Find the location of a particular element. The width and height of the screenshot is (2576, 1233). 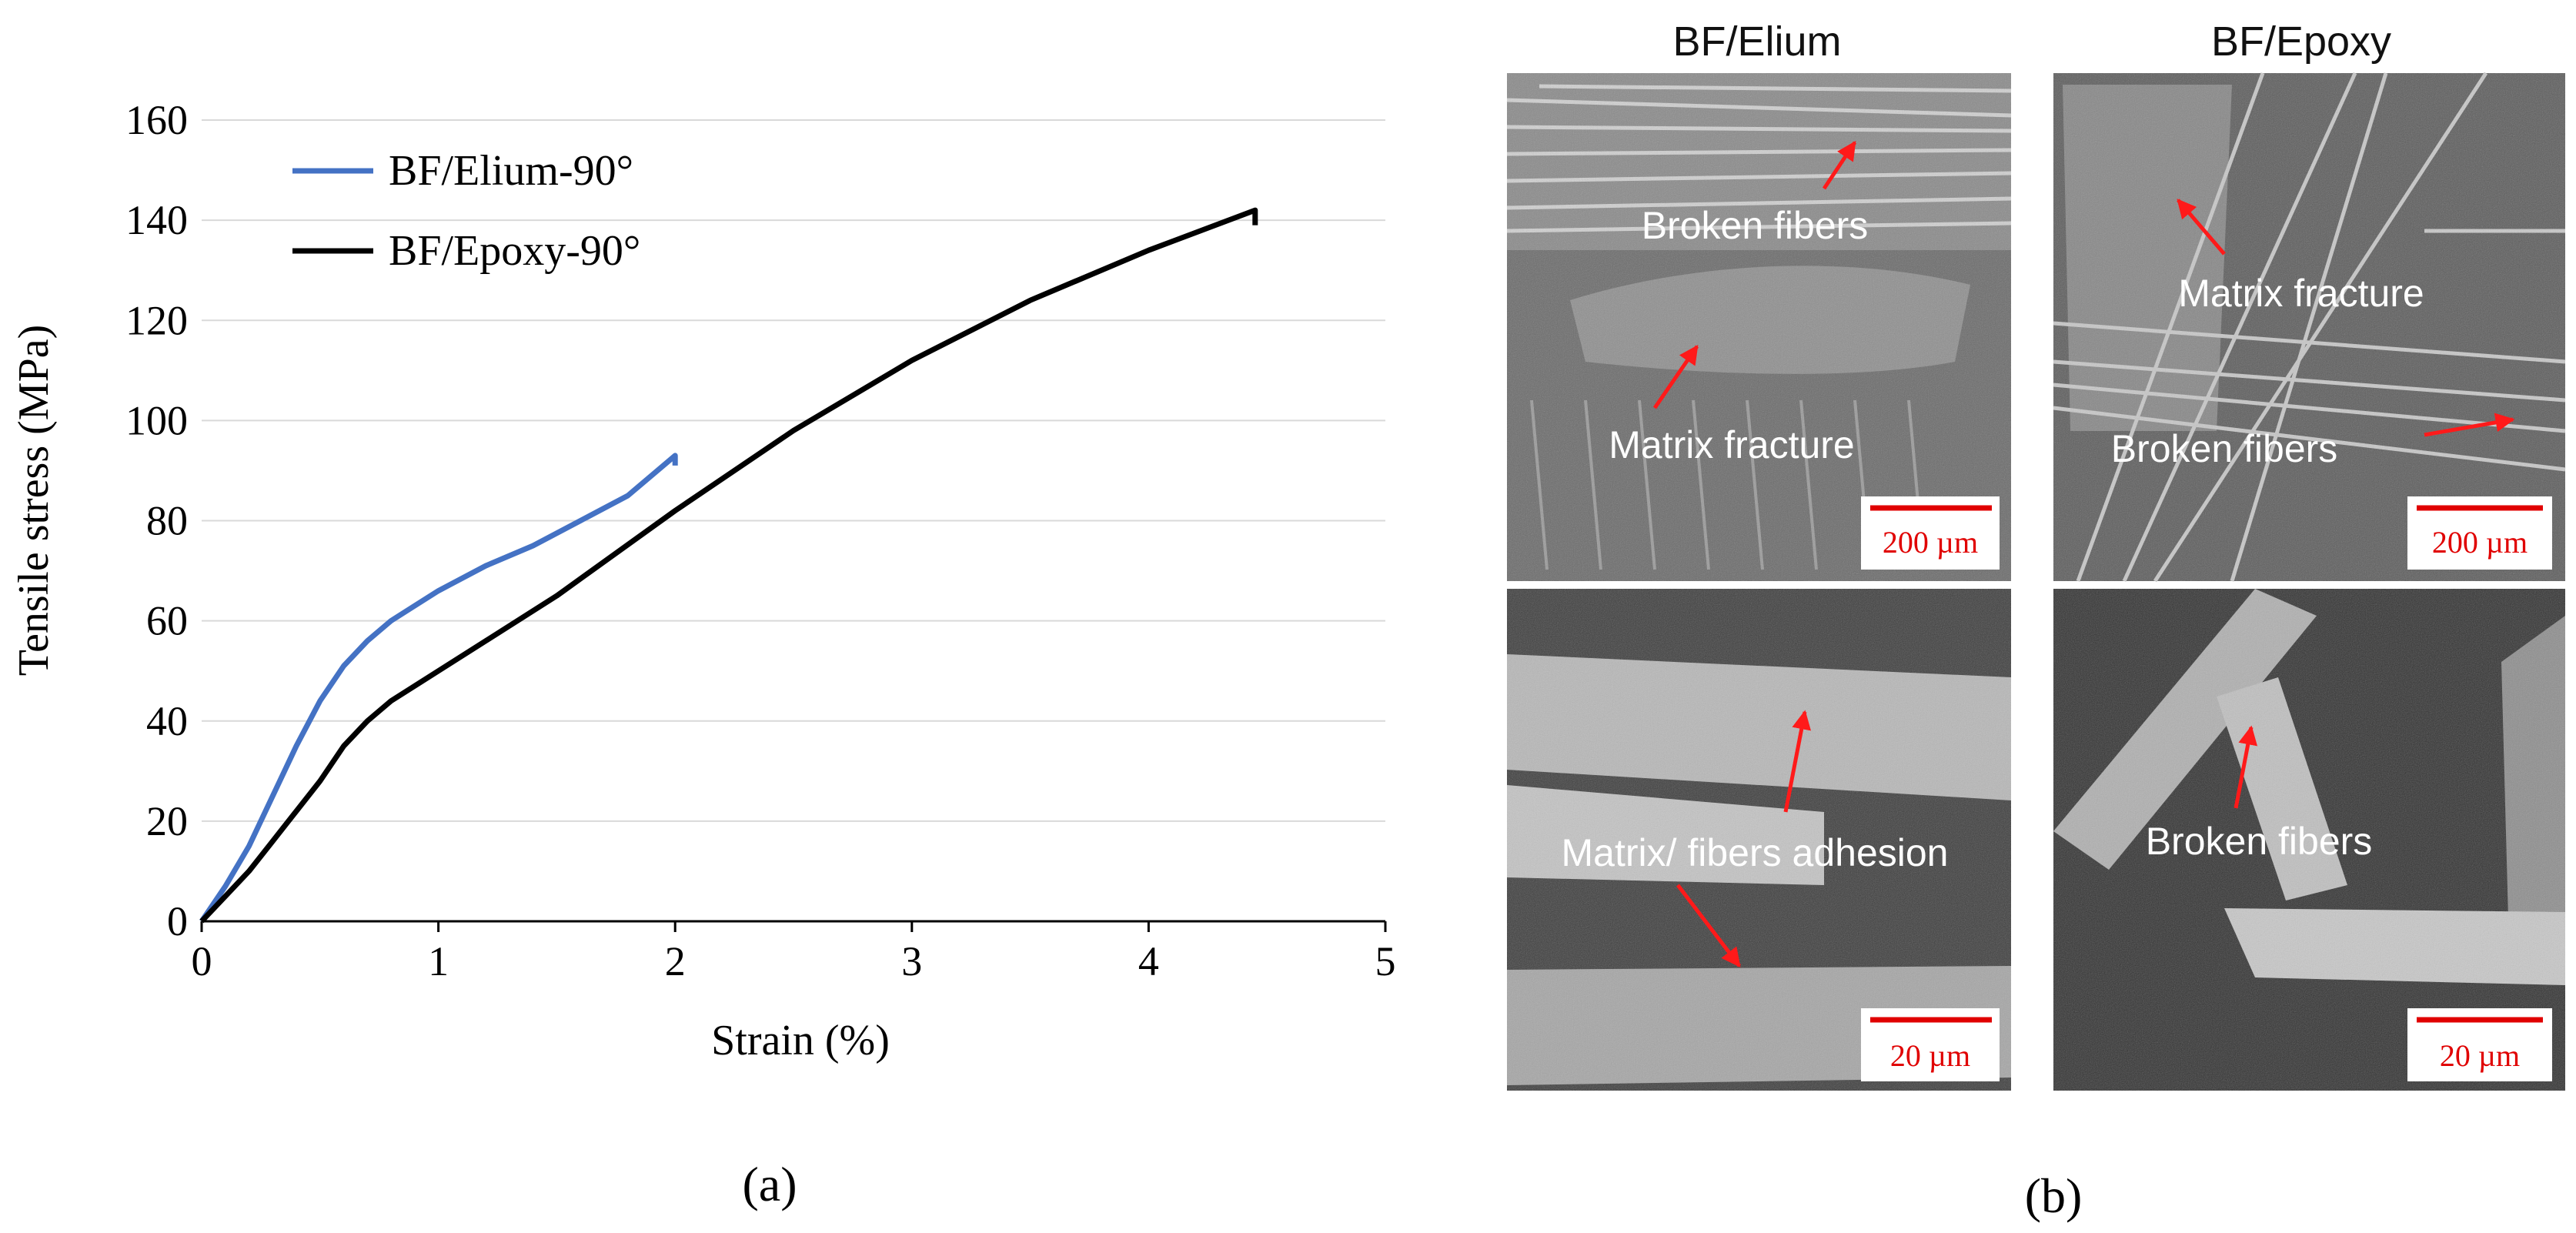

sem-column-title-epoxy: BF/Epoxy is located at coordinates (2301, 41).